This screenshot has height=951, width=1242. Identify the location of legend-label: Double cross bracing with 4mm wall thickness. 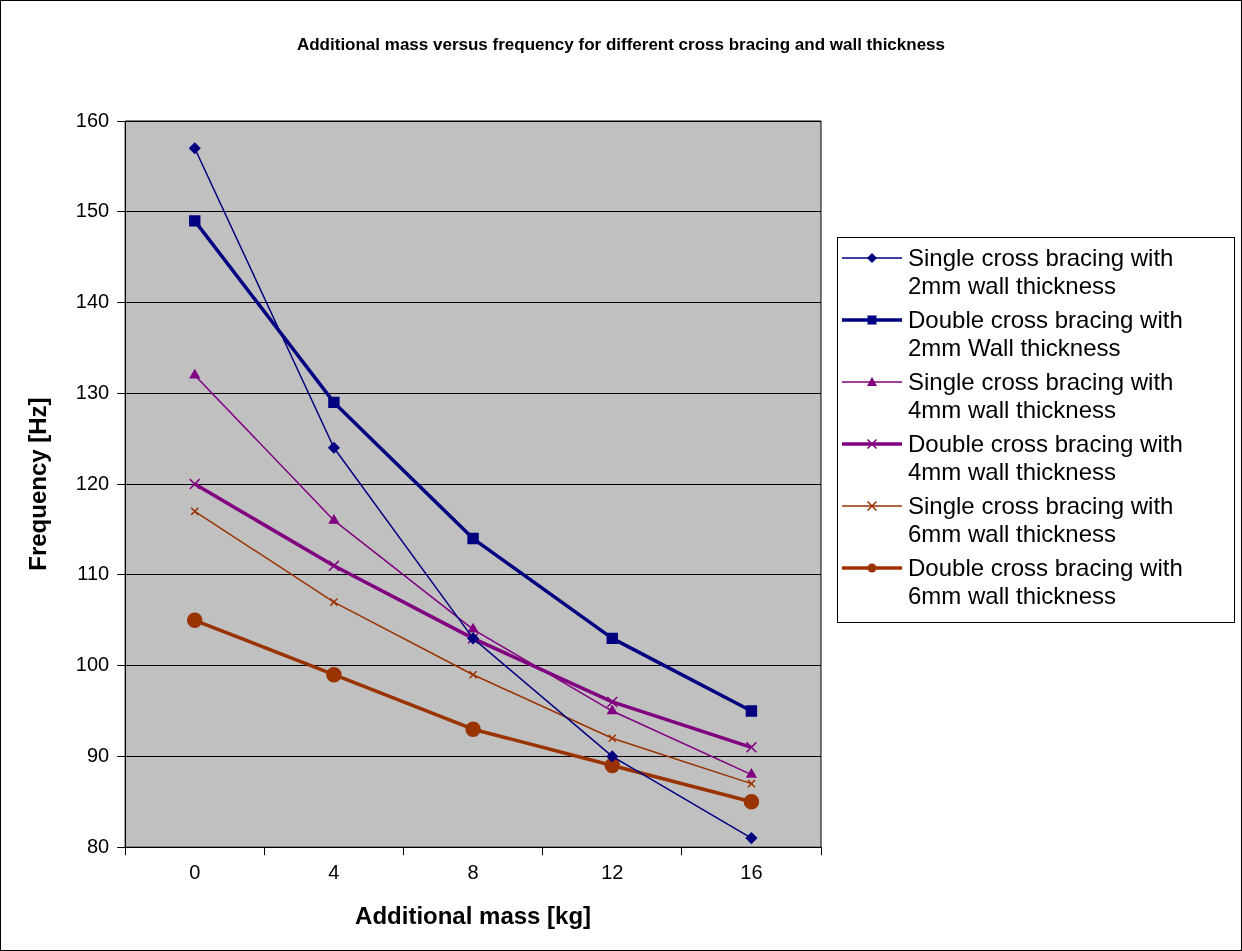
(1046, 458).